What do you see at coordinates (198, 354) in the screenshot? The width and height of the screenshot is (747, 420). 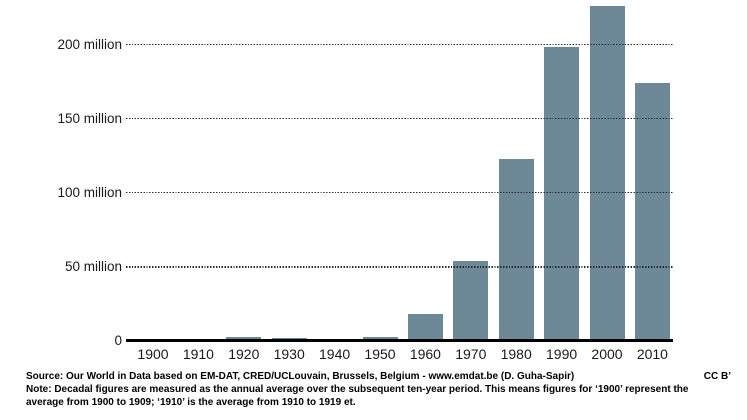 I see `x-tick-label-1910: 1910` at bounding box center [198, 354].